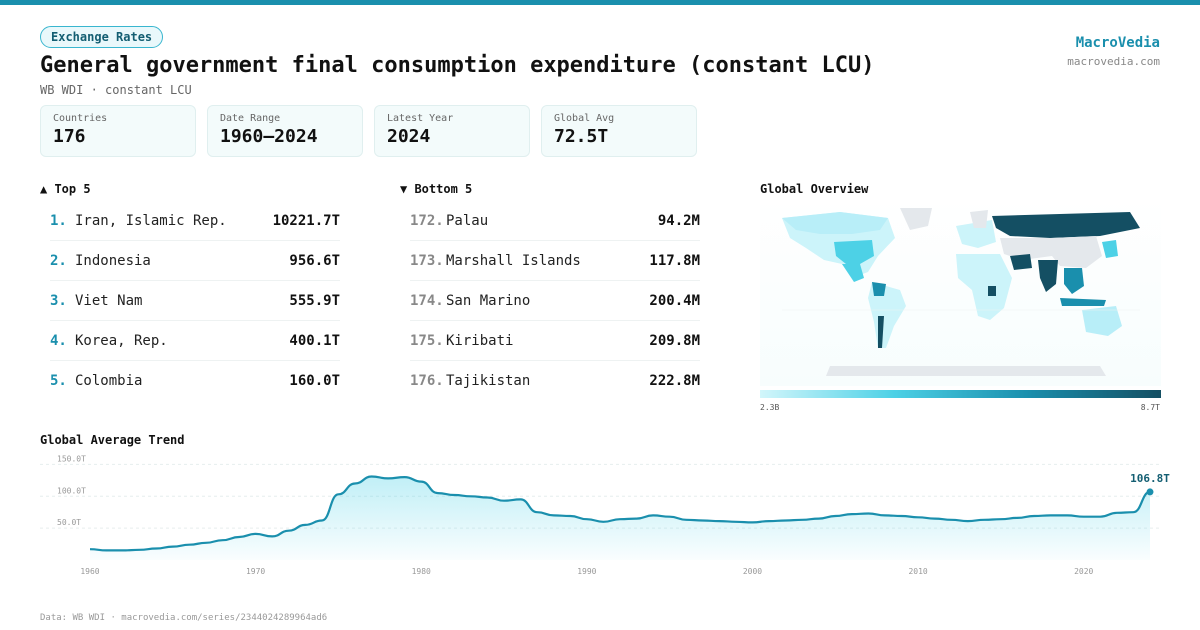 Image resolution: width=1200 pixels, height=630 pixels. Describe the element at coordinates (255, 571) in the screenshot. I see `x-tick-label: 1970` at that location.